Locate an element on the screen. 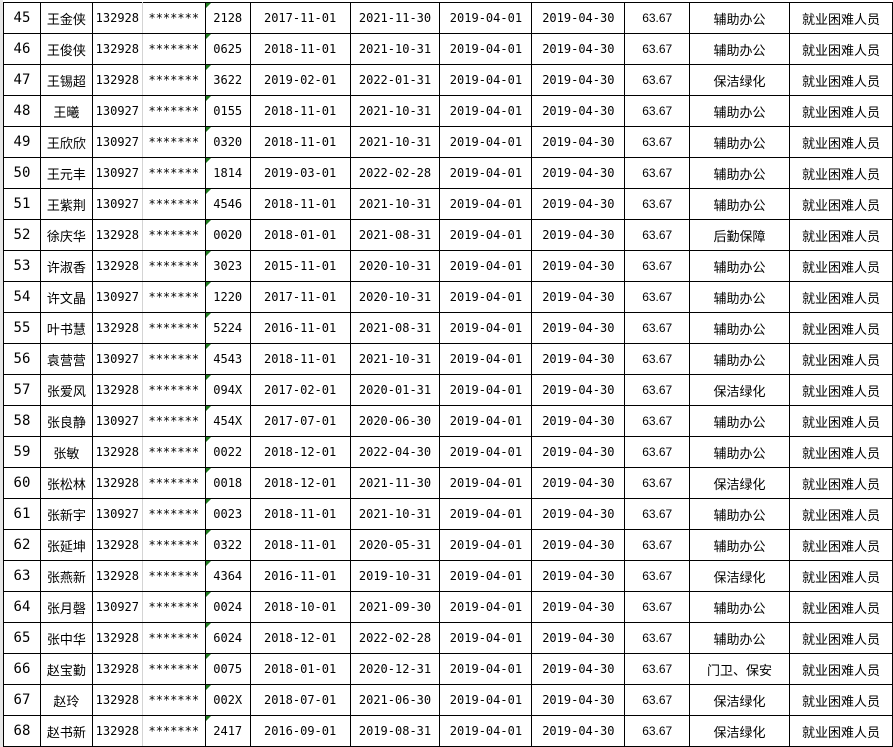 Image resolution: width=893 pixels, height=747 pixels. name-cell: 张燕新 is located at coordinates (66, 576).